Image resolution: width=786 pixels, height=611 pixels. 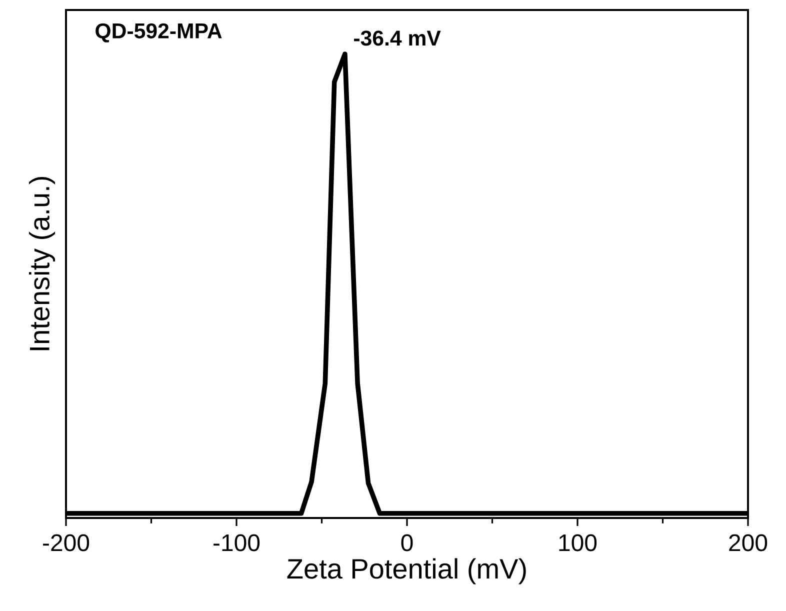 I want to click on x-tick-label: -200, so click(x=66, y=543).